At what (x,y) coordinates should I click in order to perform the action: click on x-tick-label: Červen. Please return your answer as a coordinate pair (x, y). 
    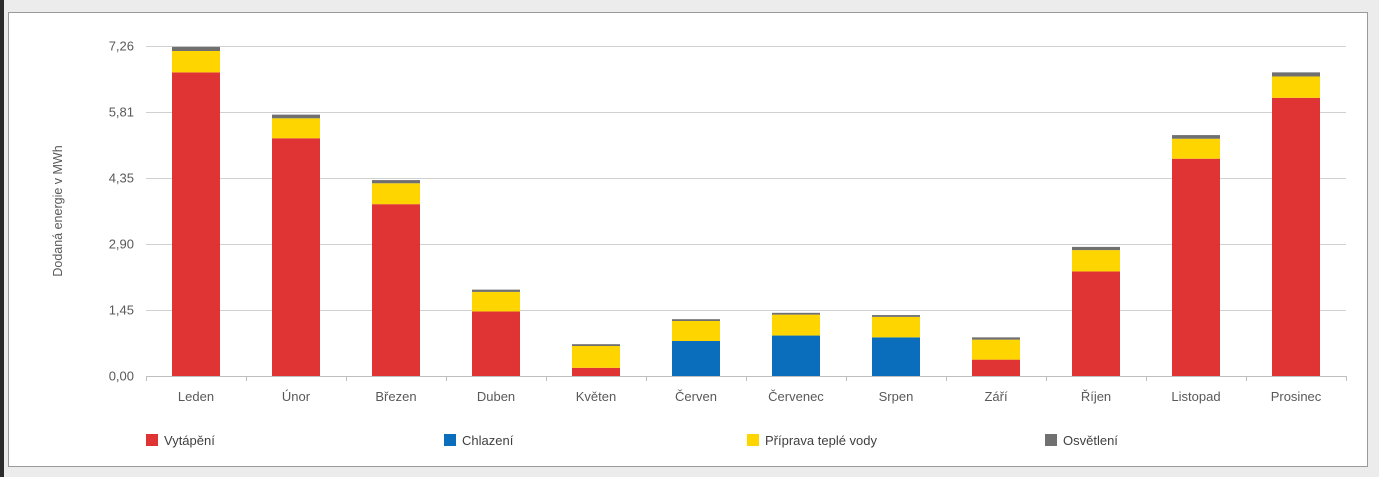
    Looking at the image, I should click on (696, 396).